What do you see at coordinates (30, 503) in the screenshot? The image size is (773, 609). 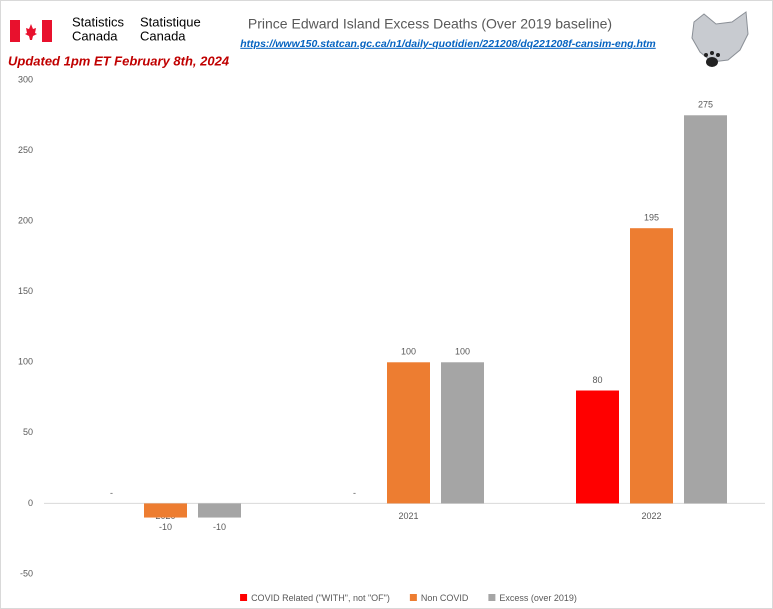 I see `y-tick-label: 0` at bounding box center [30, 503].